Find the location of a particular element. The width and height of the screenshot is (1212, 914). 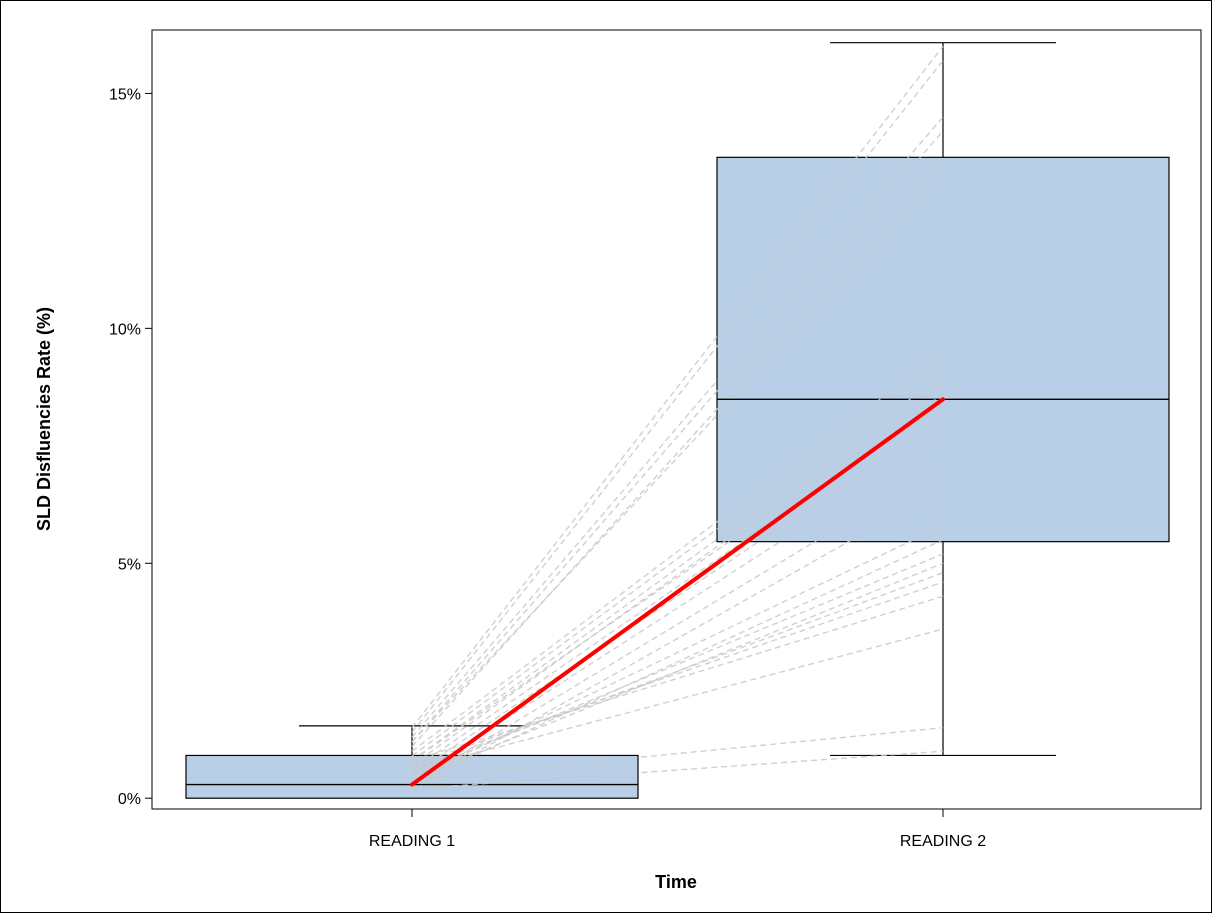

x-axis-title: Time is located at coordinates (676, 882).